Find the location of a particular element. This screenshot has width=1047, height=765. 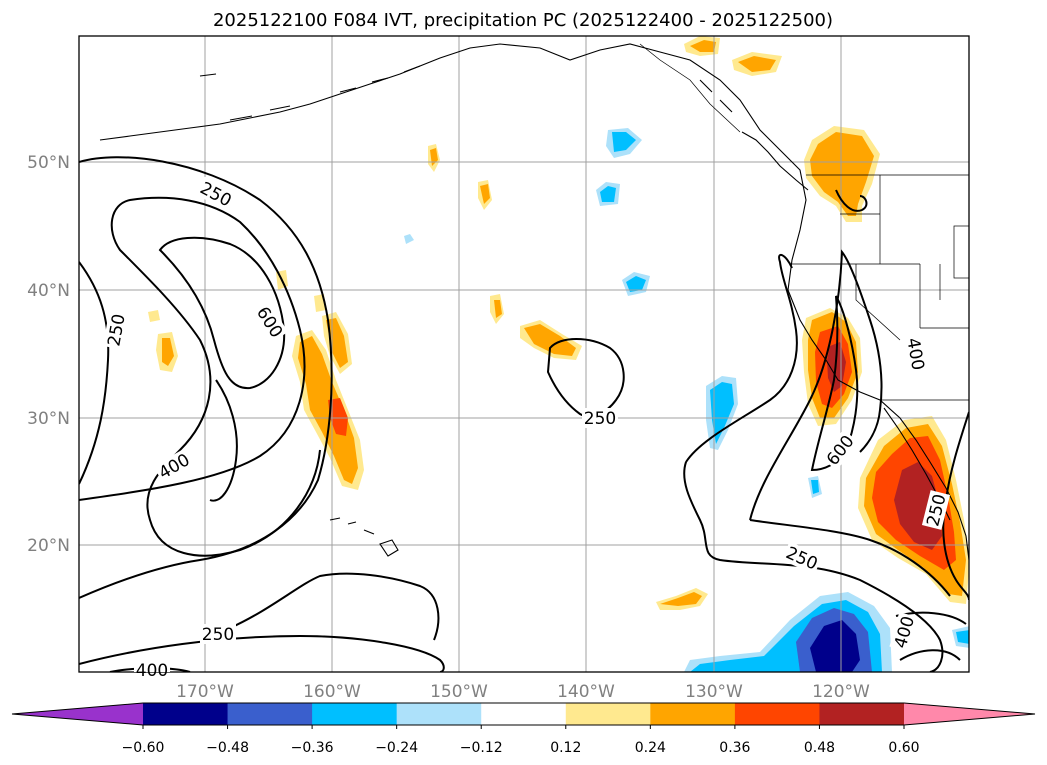

border-state-lines is located at coordinates (879, 258).